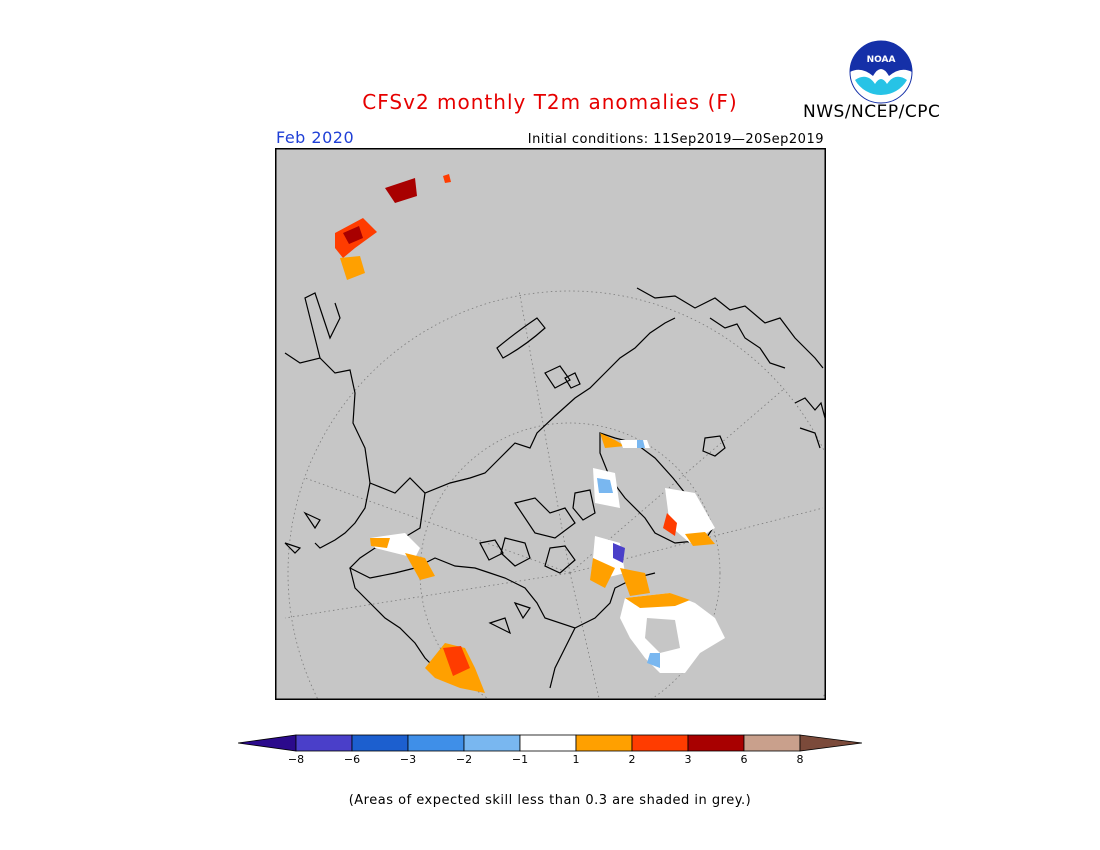  I want to click on colorbar-tick-label: 6, so click(744, 759).